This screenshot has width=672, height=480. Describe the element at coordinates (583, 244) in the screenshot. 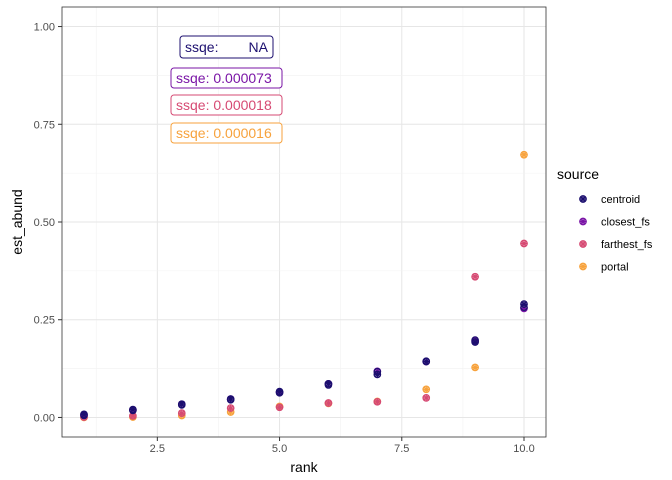

I see `legend-key-farthest_fs` at that location.